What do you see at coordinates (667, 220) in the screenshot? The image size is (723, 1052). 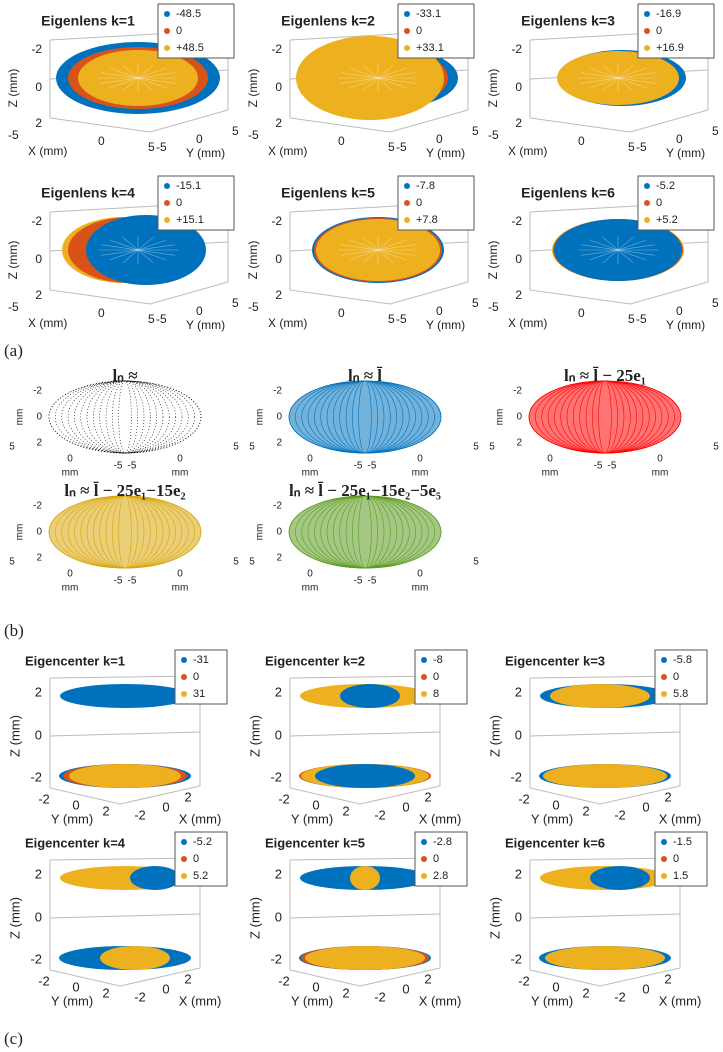 I see `legend-entry: +5.2` at bounding box center [667, 220].